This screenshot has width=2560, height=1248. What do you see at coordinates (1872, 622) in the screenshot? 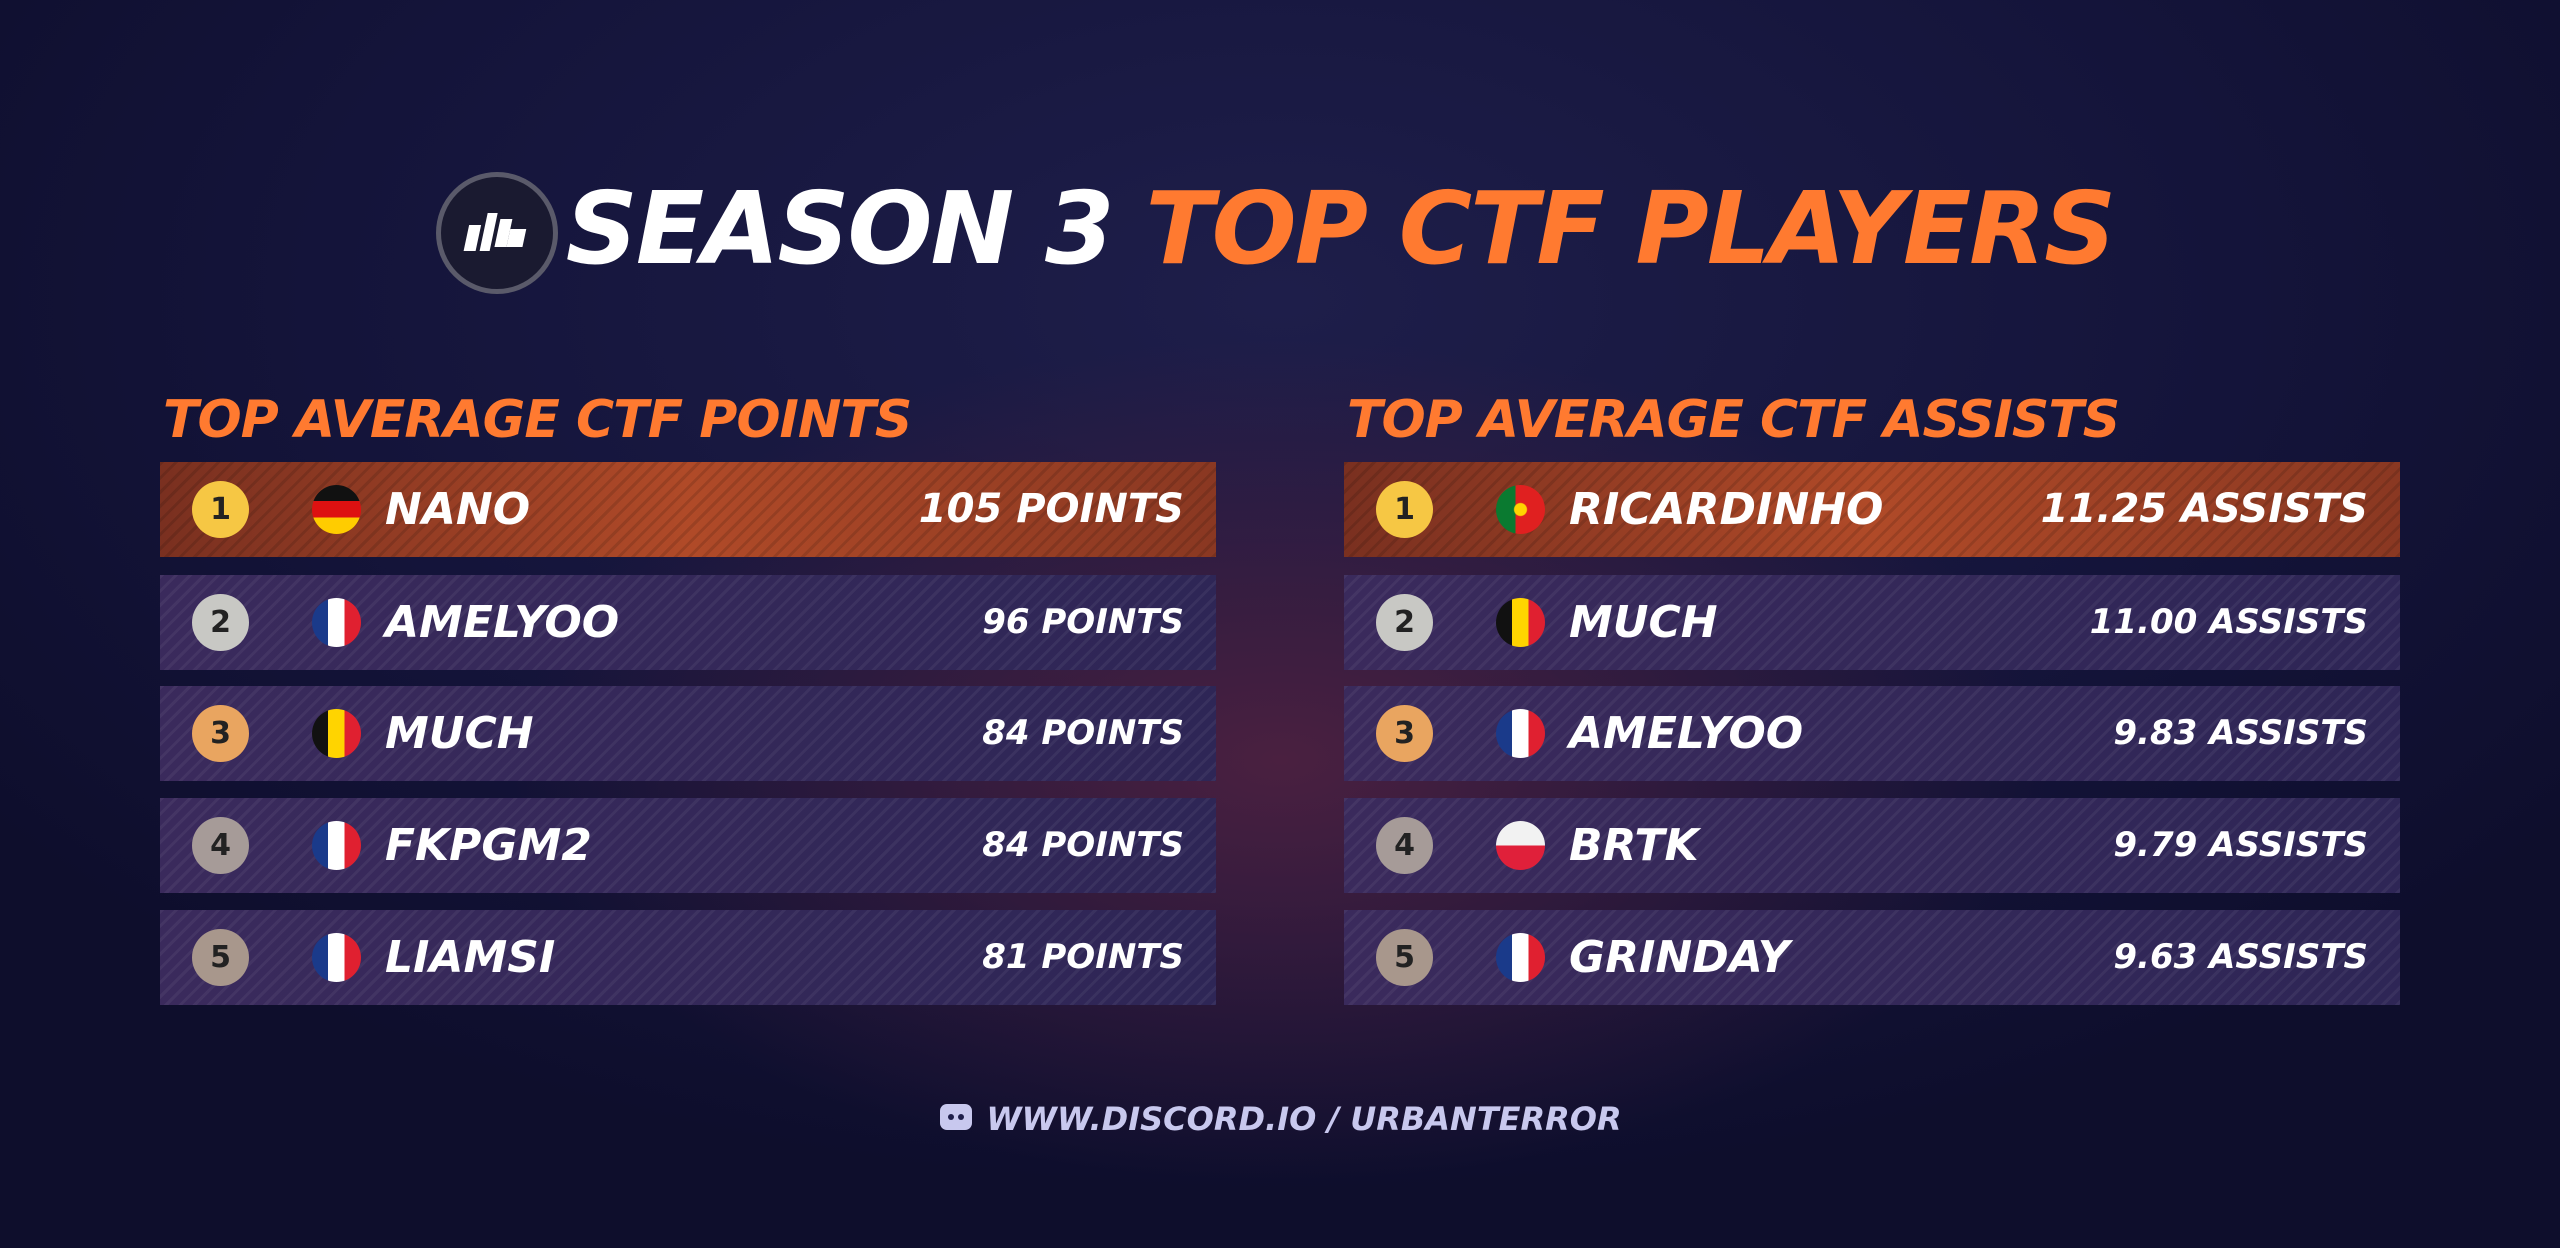
I see `leaderboard-row: 2 MUCH 11.00 ASSISTS` at bounding box center [1872, 622].